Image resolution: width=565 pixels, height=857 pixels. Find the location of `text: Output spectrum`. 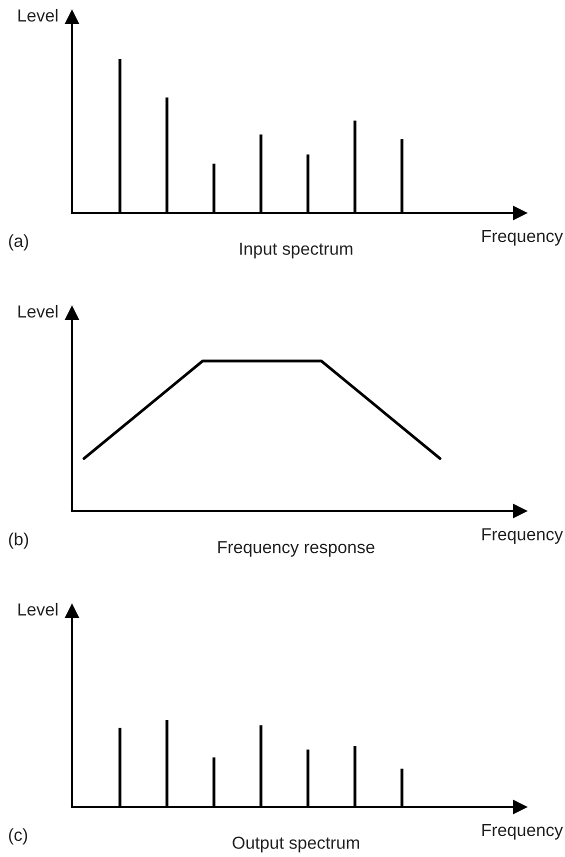

text: Output spectrum is located at coordinates (296, 844).